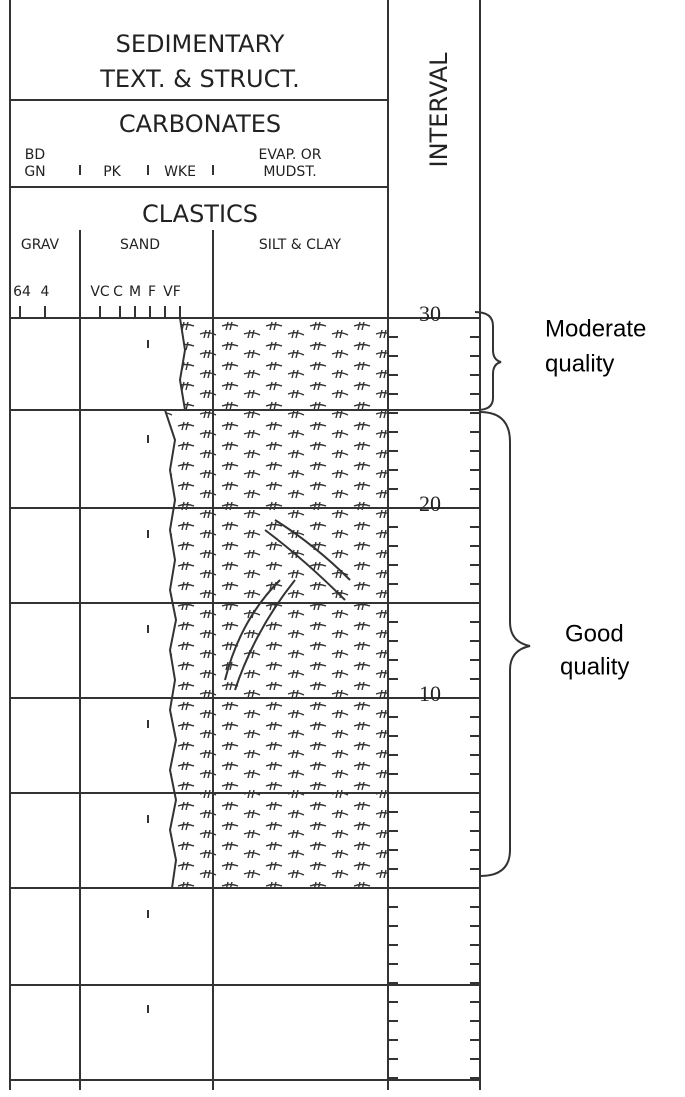 This screenshot has width=685, height=1097. I want to click on grain-size: M, so click(135, 292).